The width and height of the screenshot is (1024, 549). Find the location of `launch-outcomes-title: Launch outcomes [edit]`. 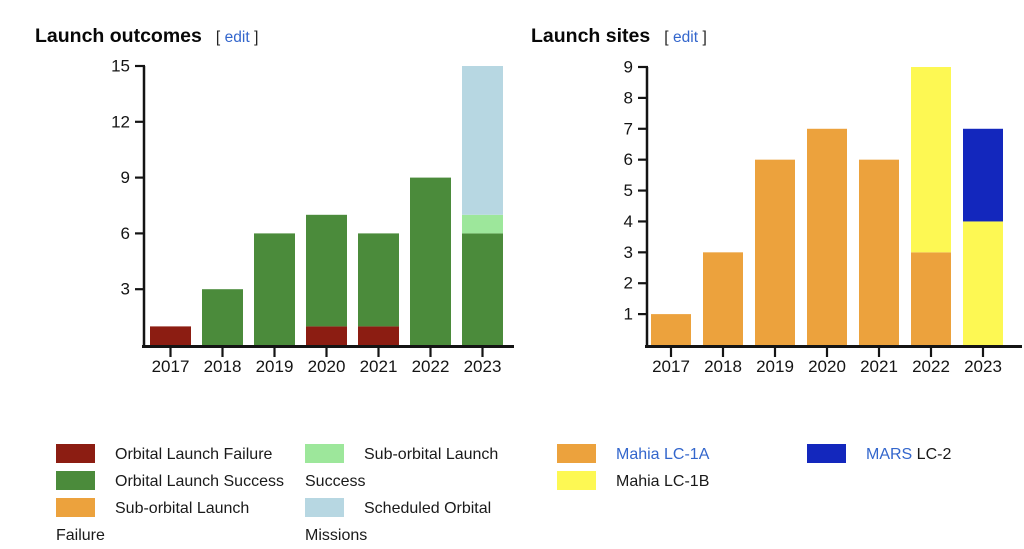

launch-outcomes-title: Launch outcomes [edit] is located at coordinates (146, 36).